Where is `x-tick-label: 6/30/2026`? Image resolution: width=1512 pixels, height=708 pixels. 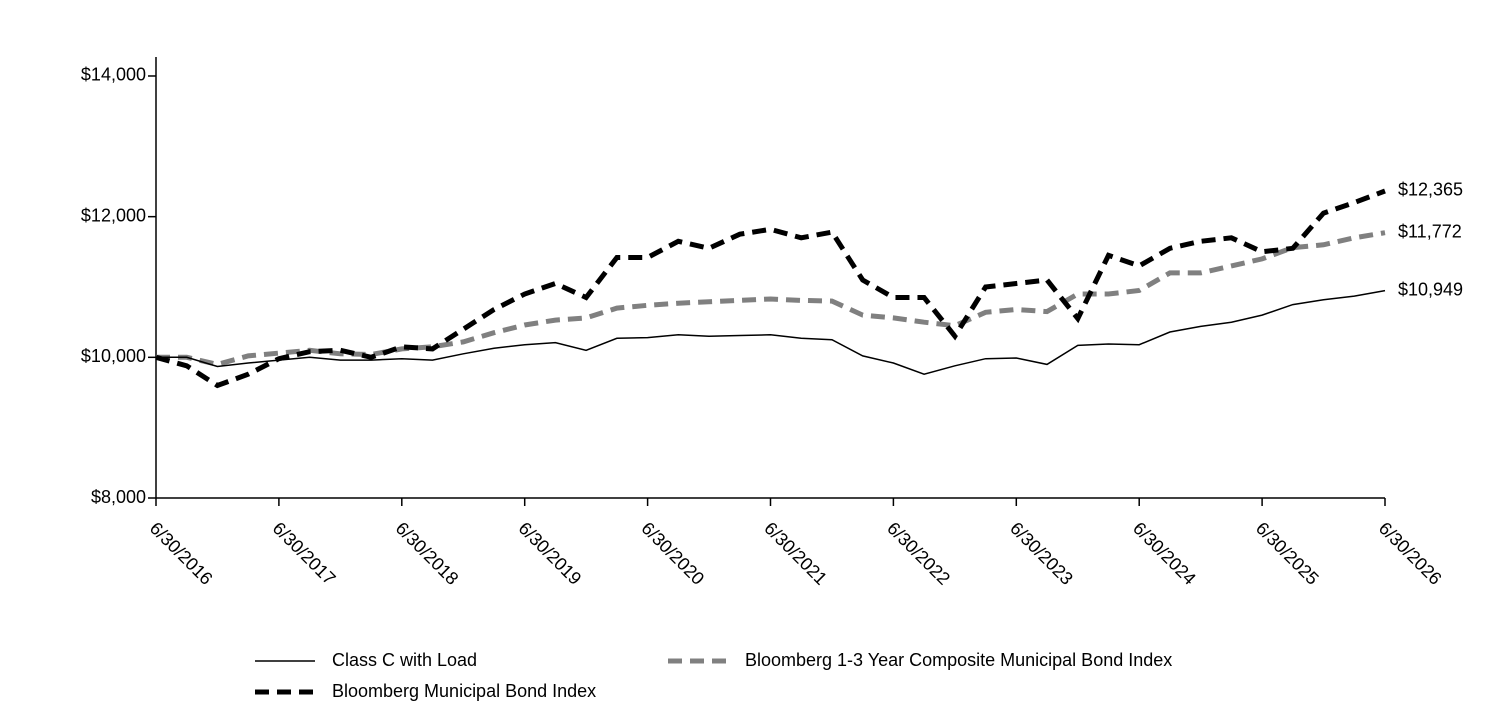
x-tick-label: 6/30/2026 is located at coordinates (1410, 553).